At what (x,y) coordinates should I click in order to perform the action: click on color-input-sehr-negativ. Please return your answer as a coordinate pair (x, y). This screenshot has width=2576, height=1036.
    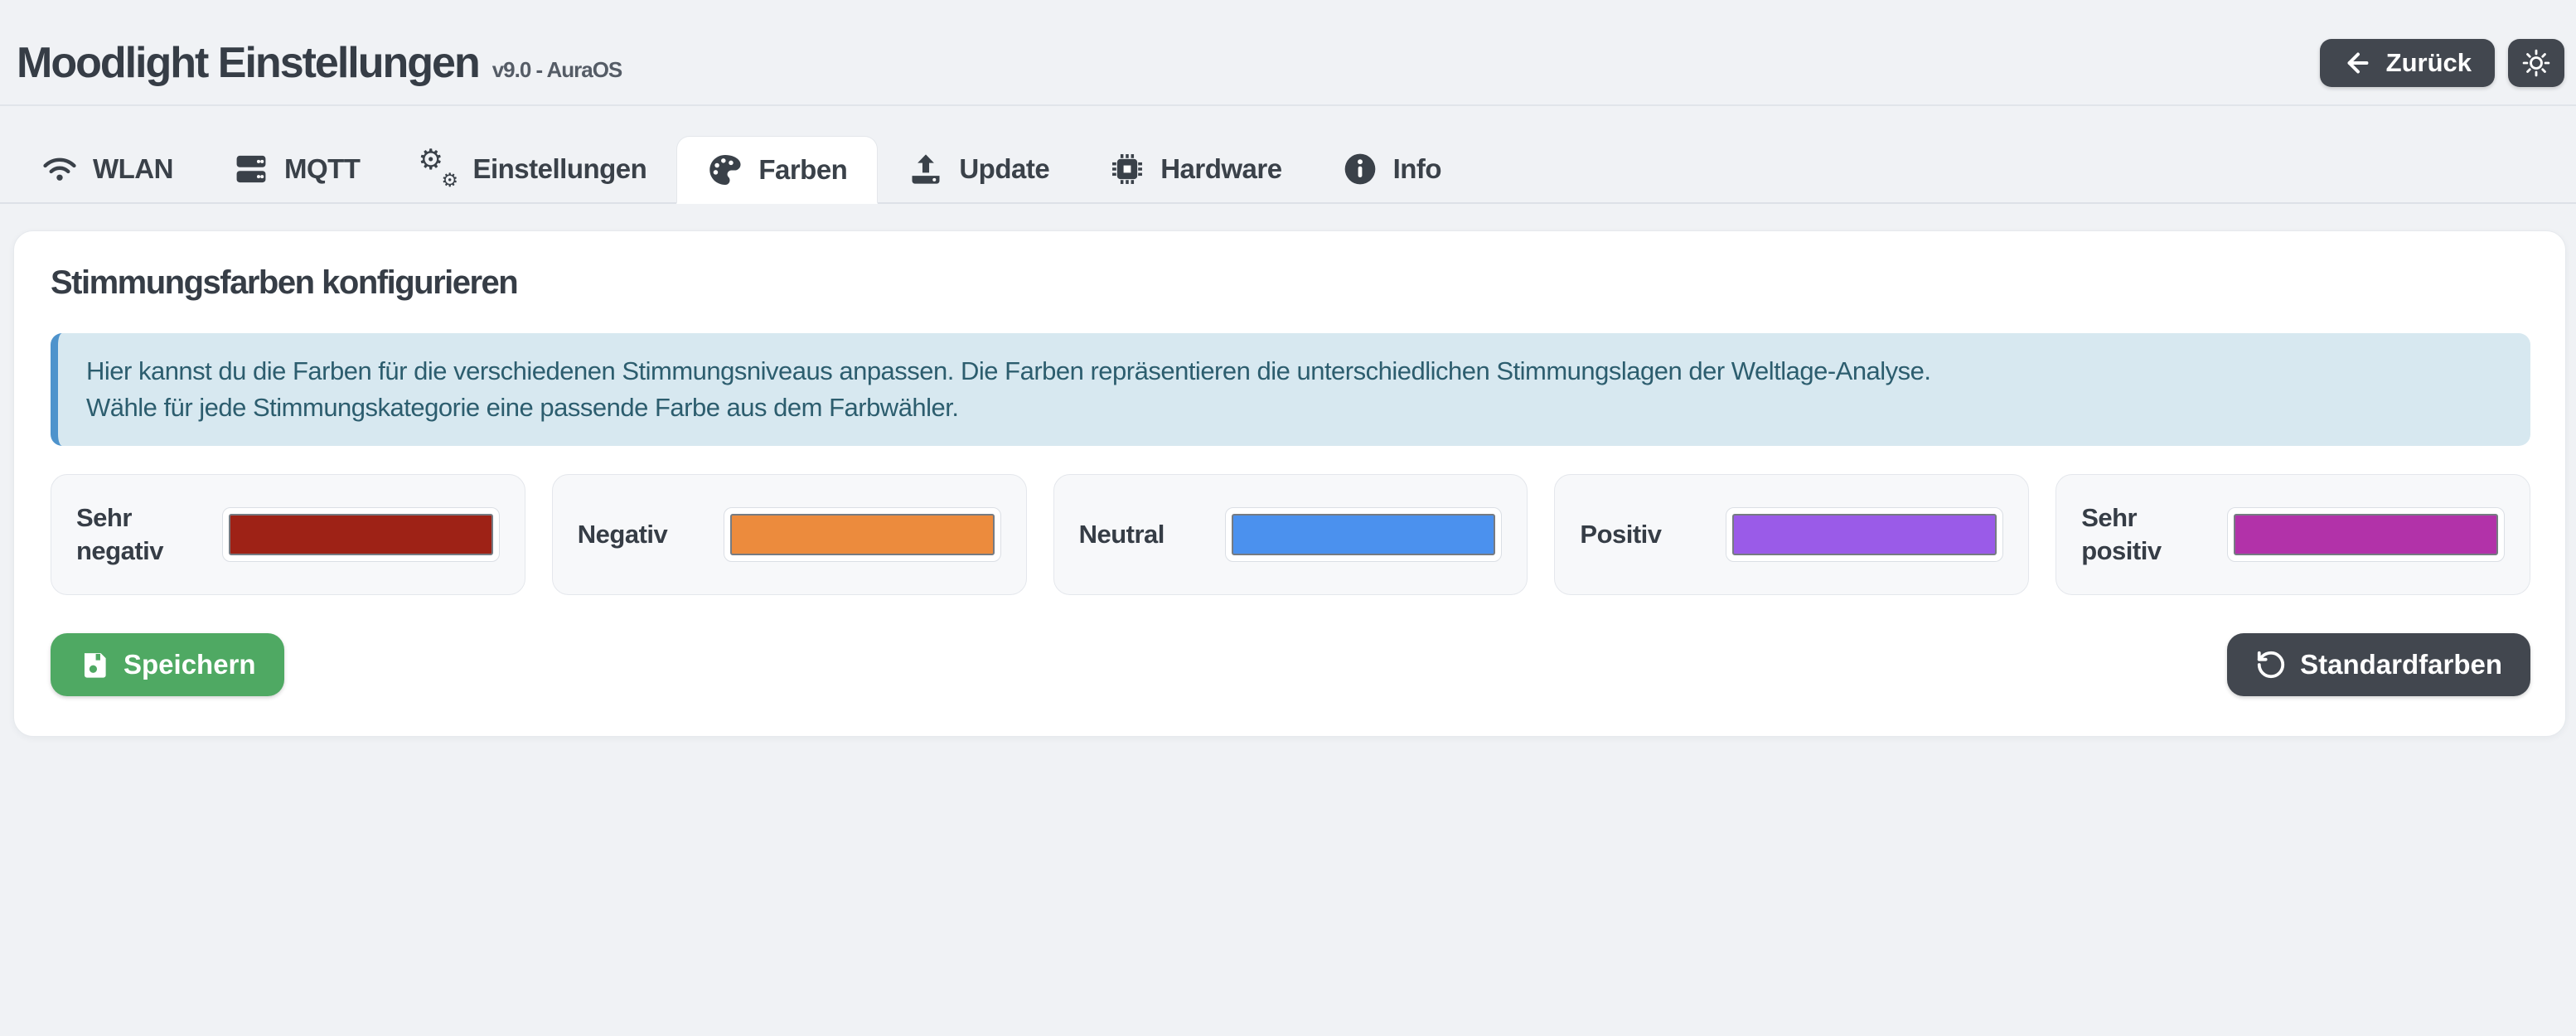
    Looking at the image, I should click on (361, 535).